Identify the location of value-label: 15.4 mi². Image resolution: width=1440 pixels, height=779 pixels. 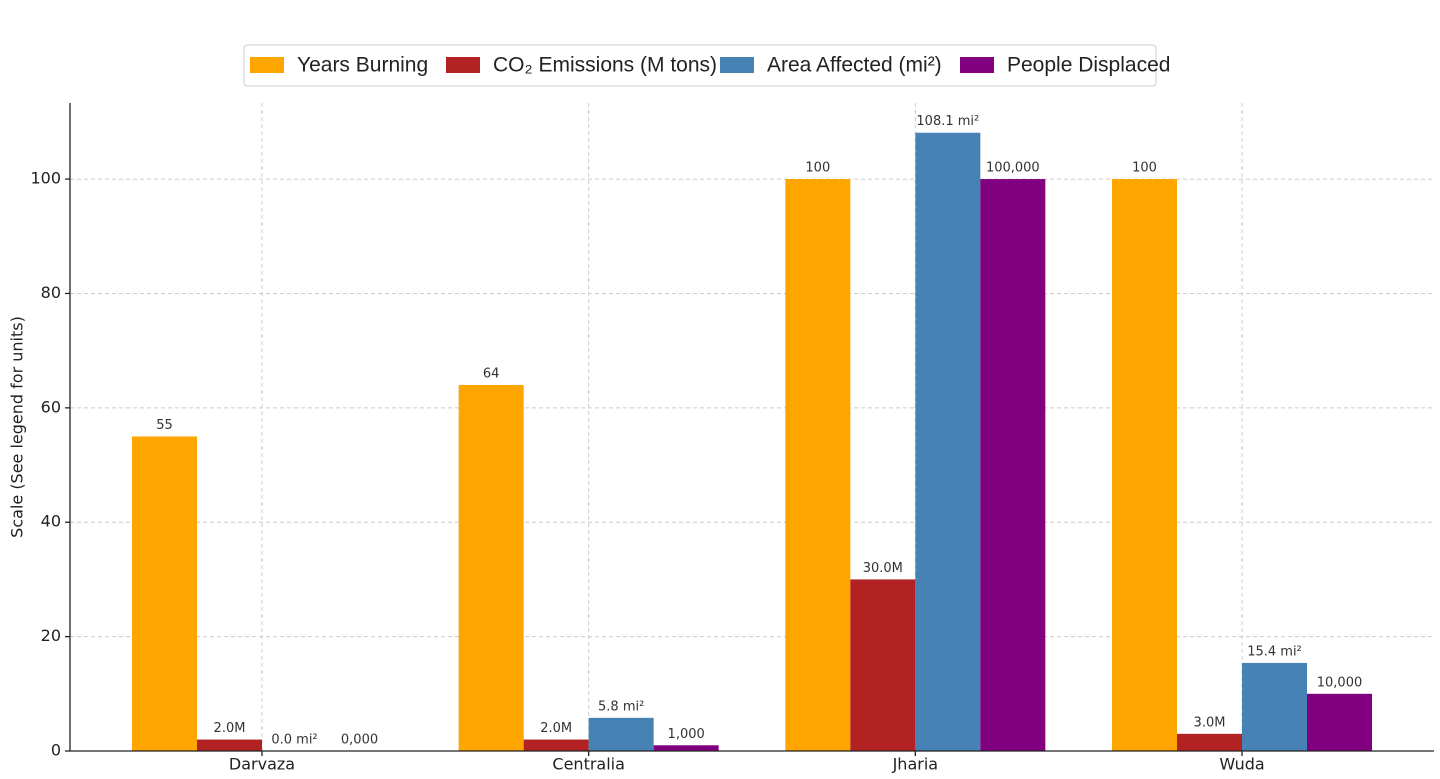
(1274, 651).